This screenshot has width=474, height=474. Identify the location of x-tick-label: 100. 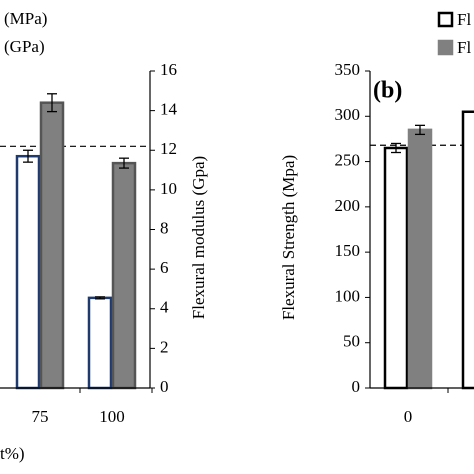
(112, 416).